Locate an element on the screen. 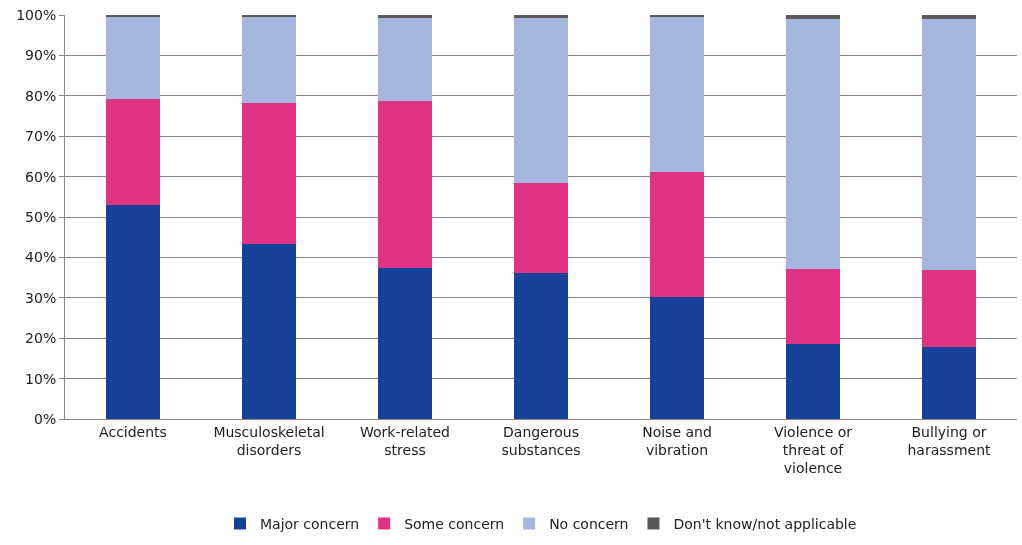 The image size is (1022, 545). x-tick-label: Accidents is located at coordinates (133, 431).